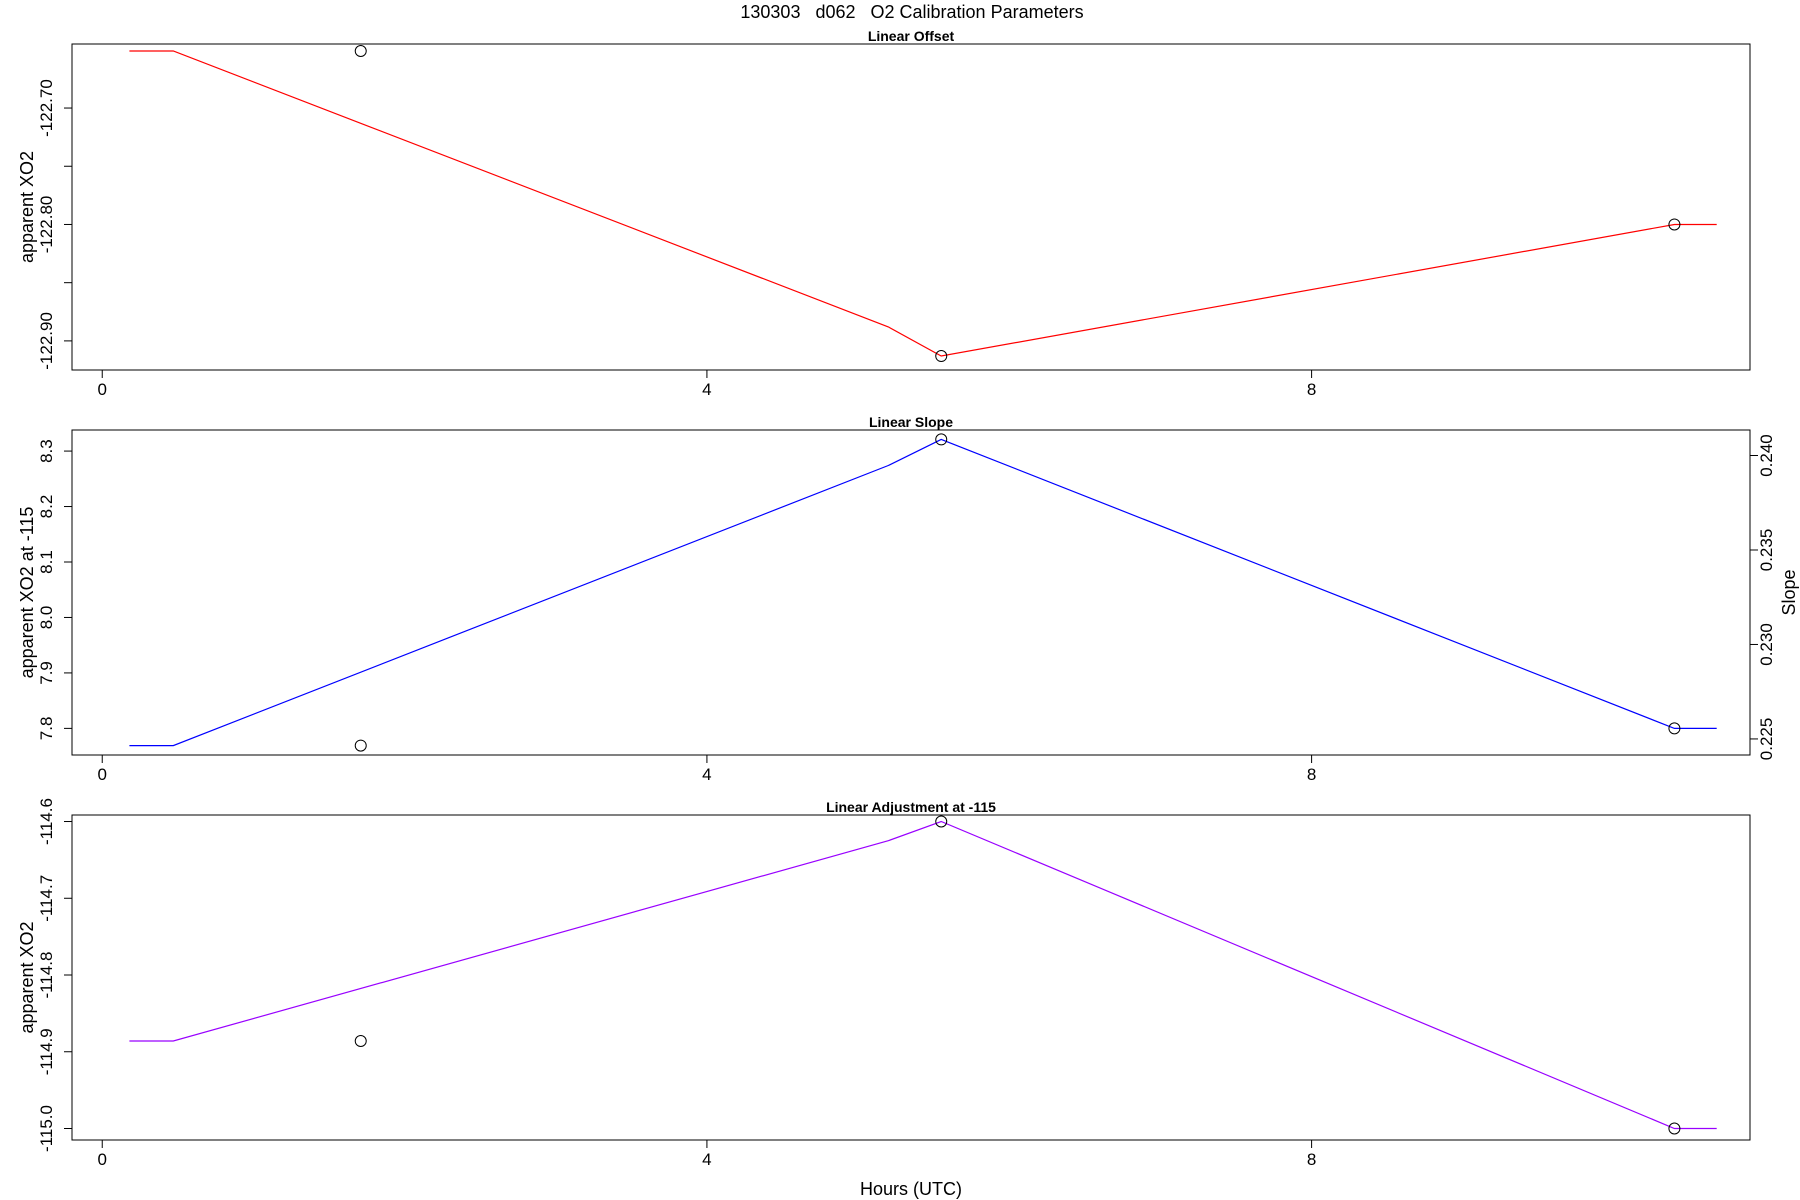 This screenshot has width=1800, height=1200. What do you see at coordinates (911, 36) in the screenshot?
I see `panel-title: Linear Offset` at bounding box center [911, 36].